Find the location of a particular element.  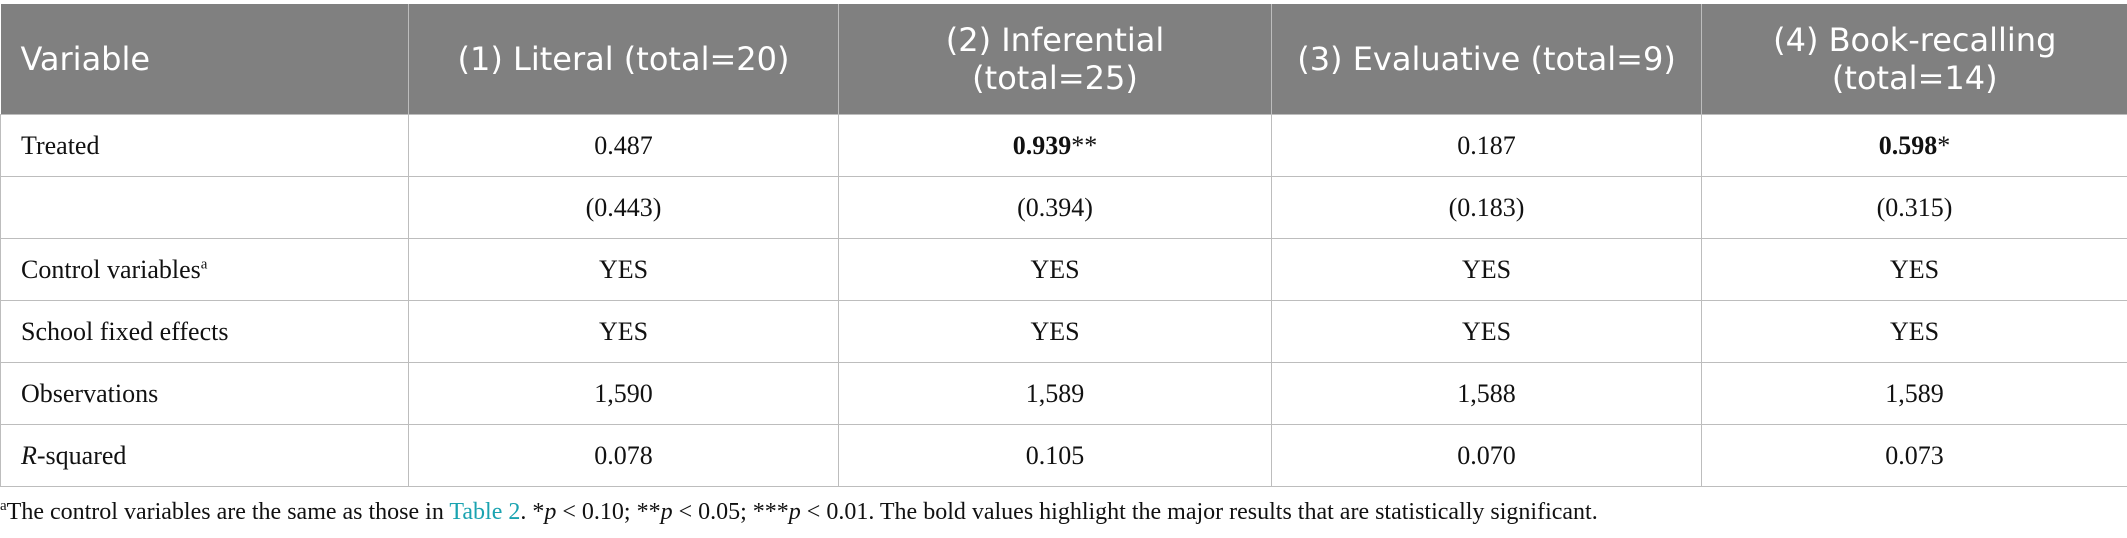

label-text: Observations is located at coordinates (90, 393).